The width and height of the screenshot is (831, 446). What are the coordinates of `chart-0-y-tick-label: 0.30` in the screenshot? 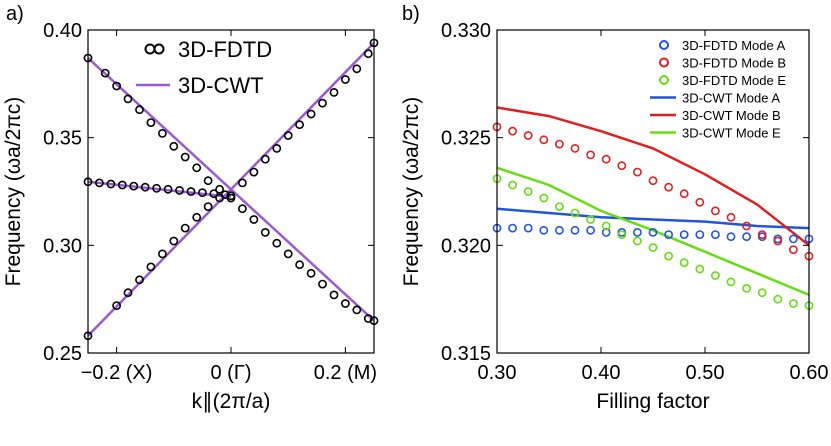 It's located at (62, 246).